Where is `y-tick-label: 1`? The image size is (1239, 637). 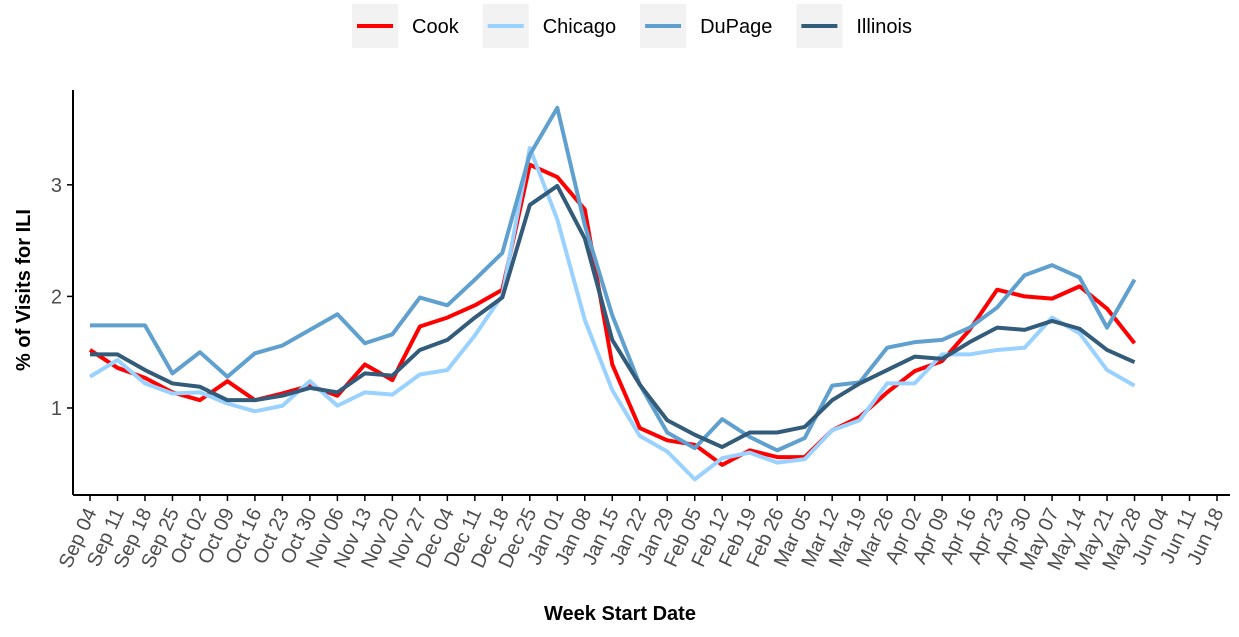 y-tick-label: 1 is located at coordinates (56, 409).